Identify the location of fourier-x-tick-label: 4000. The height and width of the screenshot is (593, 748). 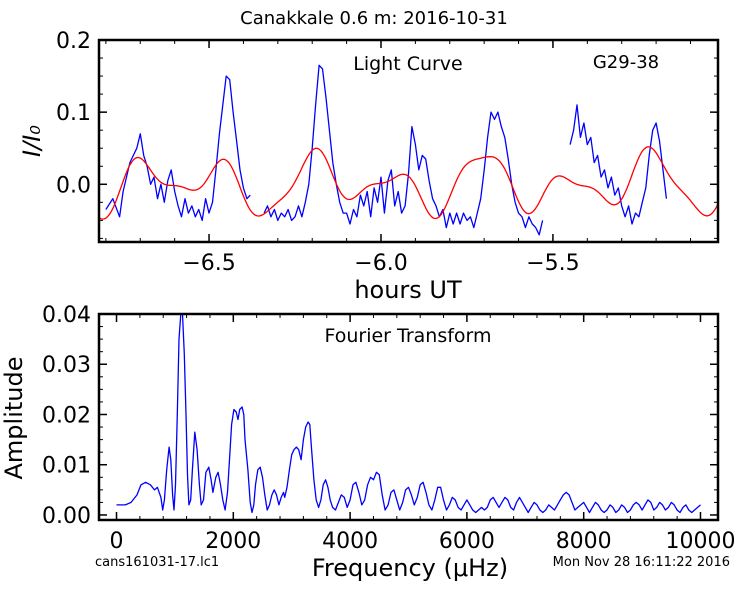
(350, 541).